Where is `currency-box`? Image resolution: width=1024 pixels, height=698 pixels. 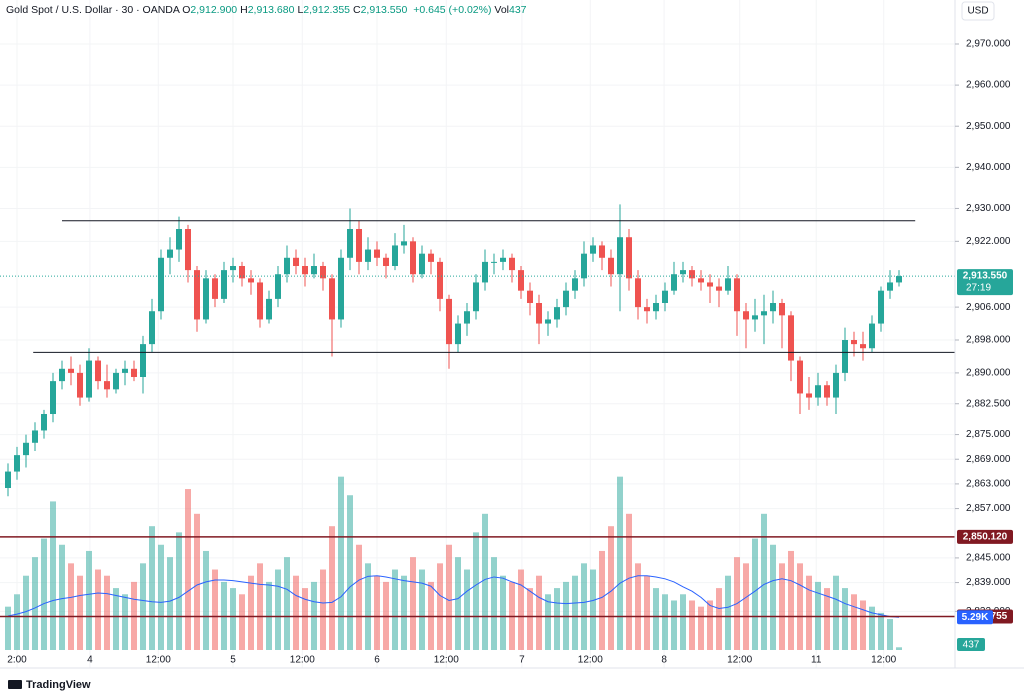
currency-box is located at coordinates (978, 11).